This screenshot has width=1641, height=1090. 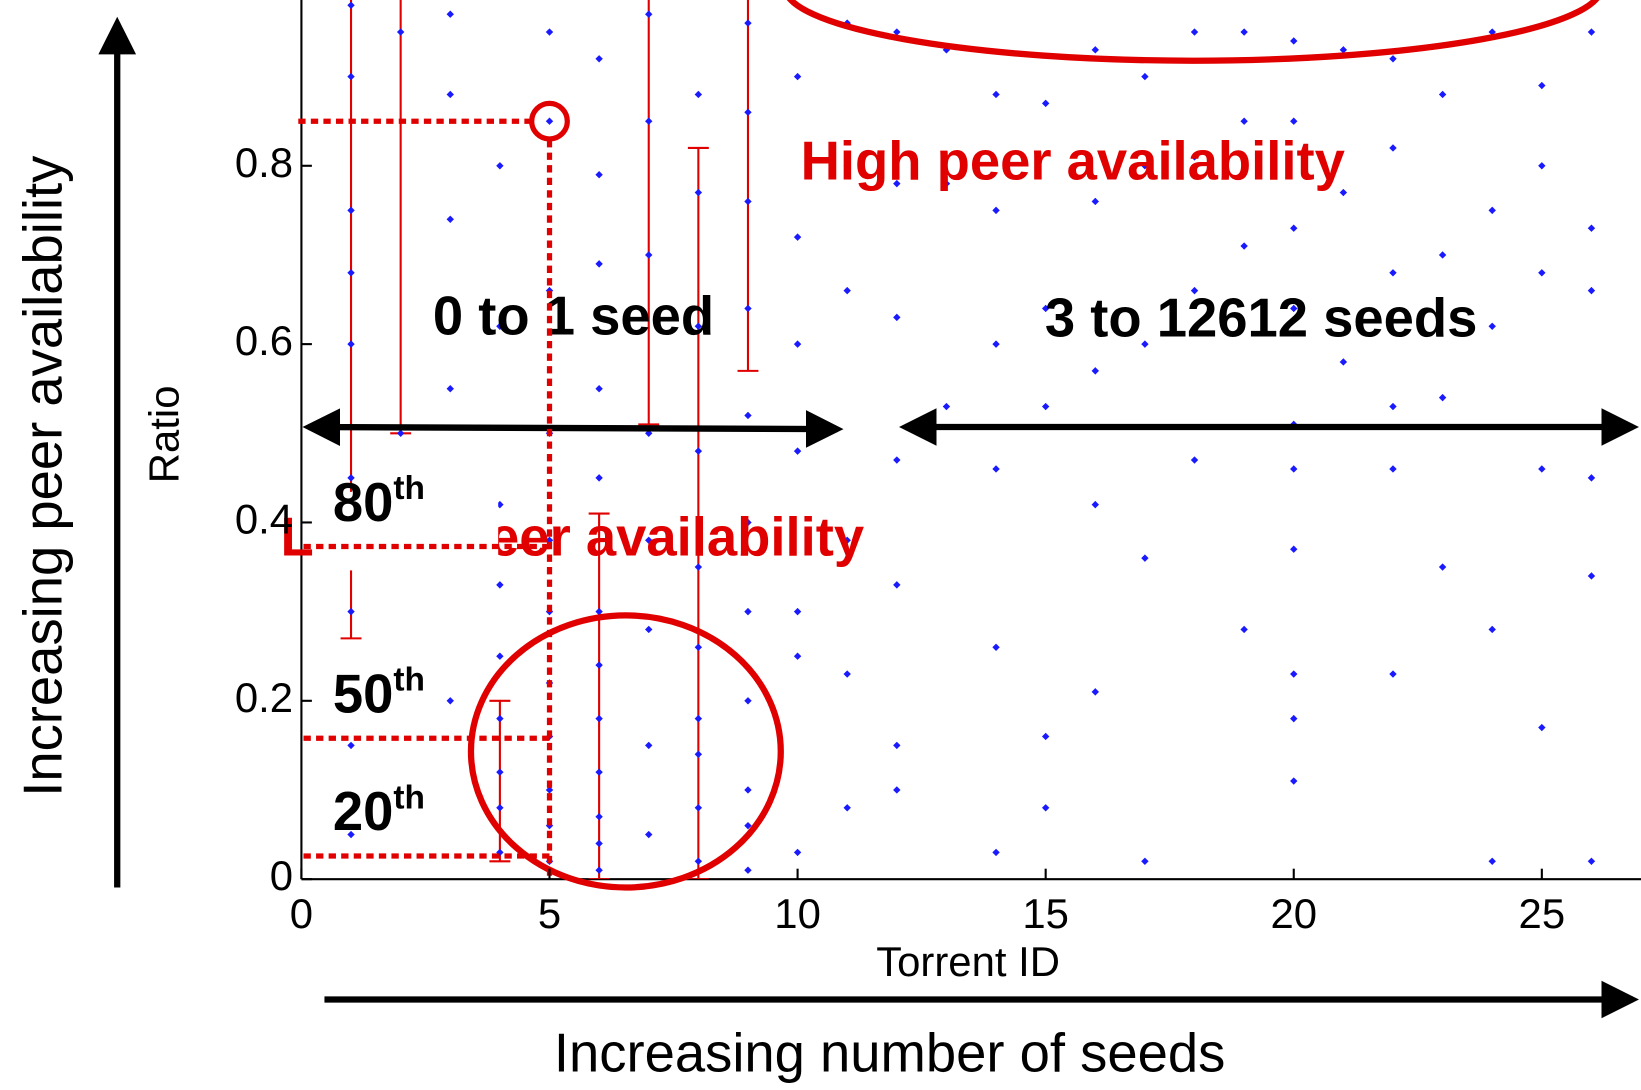 What do you see at coordinates (625, 751) in the screenshot?
I see `highlight-ellipse` at bounding box center [625, 751].